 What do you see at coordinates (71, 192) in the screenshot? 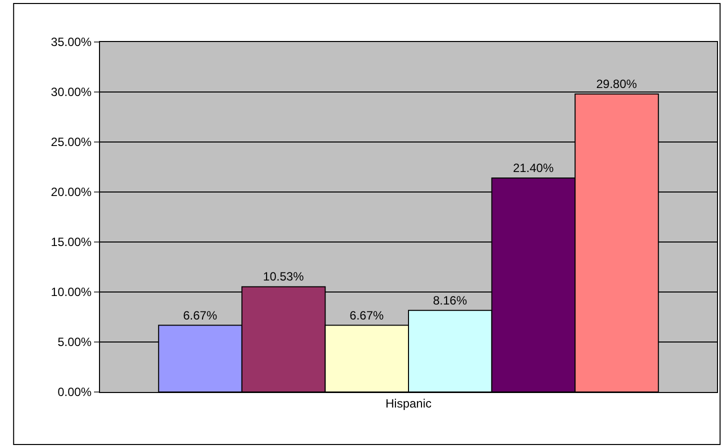
I see `y-tick-label: 20.00%` at bounding box center [71, 192].